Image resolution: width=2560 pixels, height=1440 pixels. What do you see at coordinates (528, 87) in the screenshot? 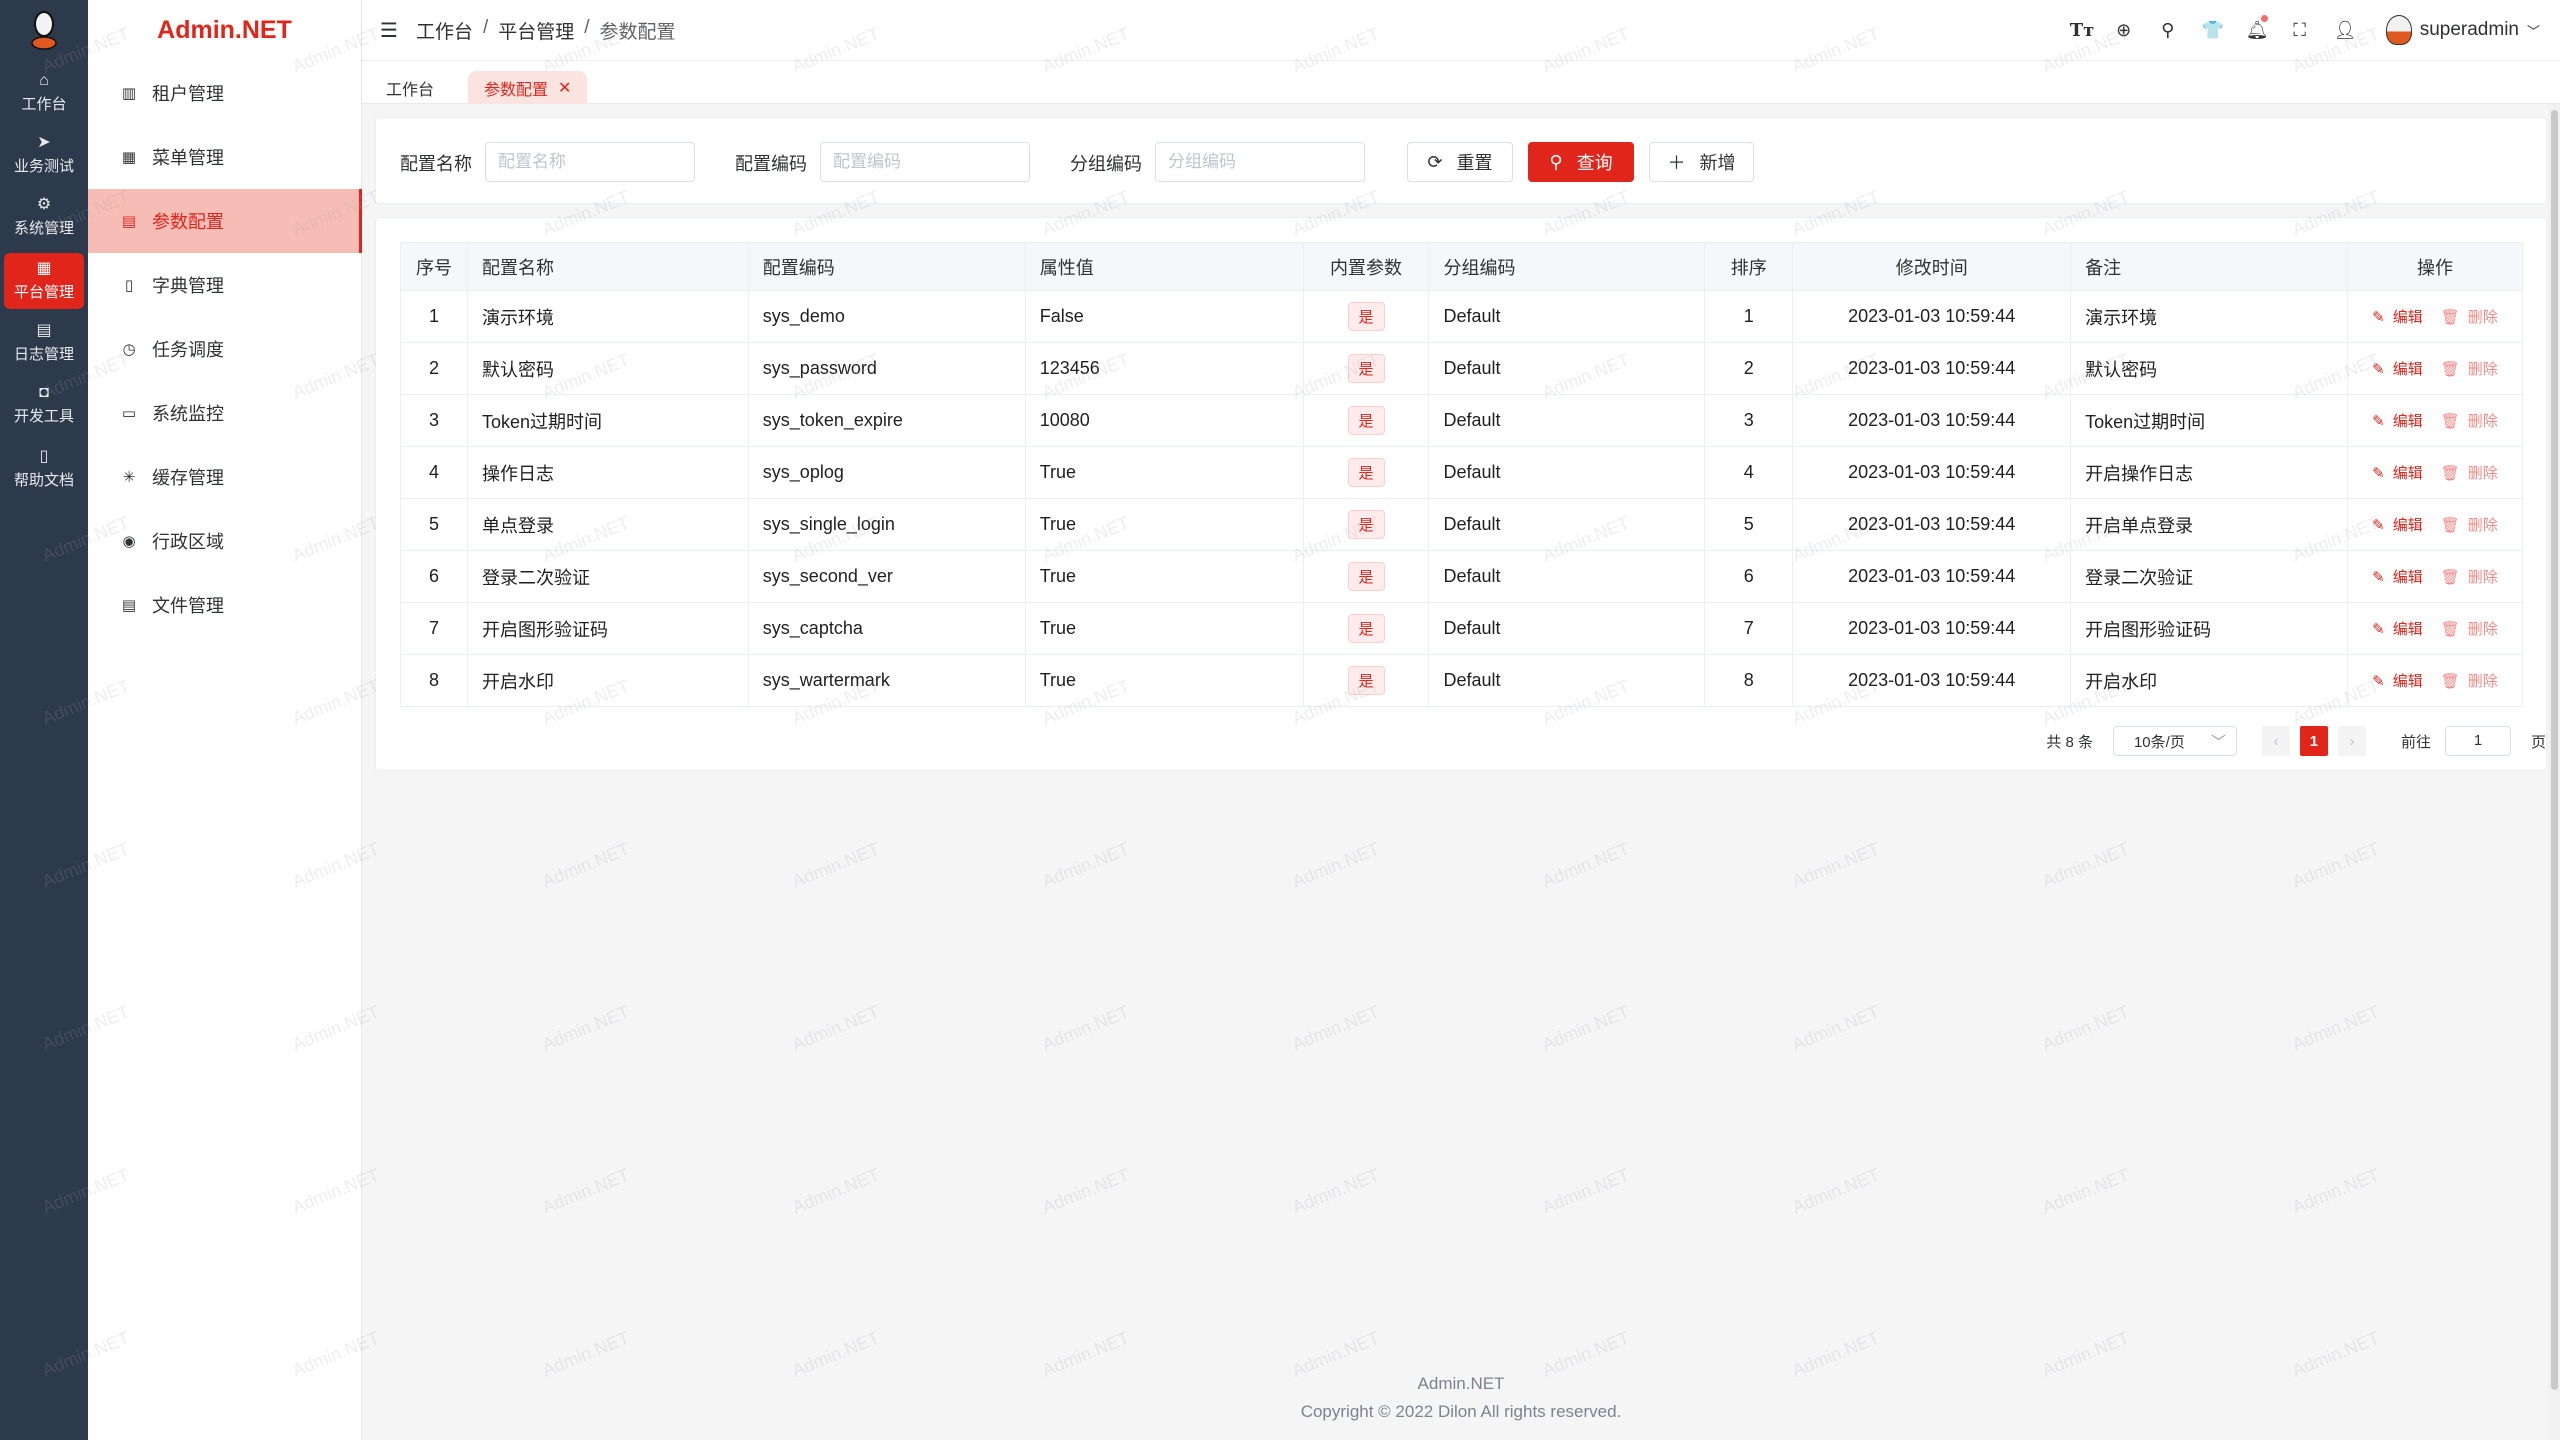
I see `tab-config: 参数配置 ✕` at bounding box center [528, 87].